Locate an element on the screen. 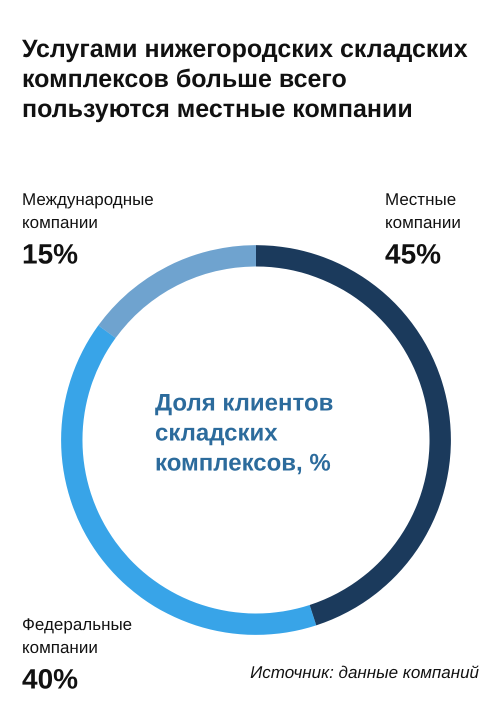 The width and height of the screenshot is (503, 716). data-label: 40% is located at coordinates (50, 679).